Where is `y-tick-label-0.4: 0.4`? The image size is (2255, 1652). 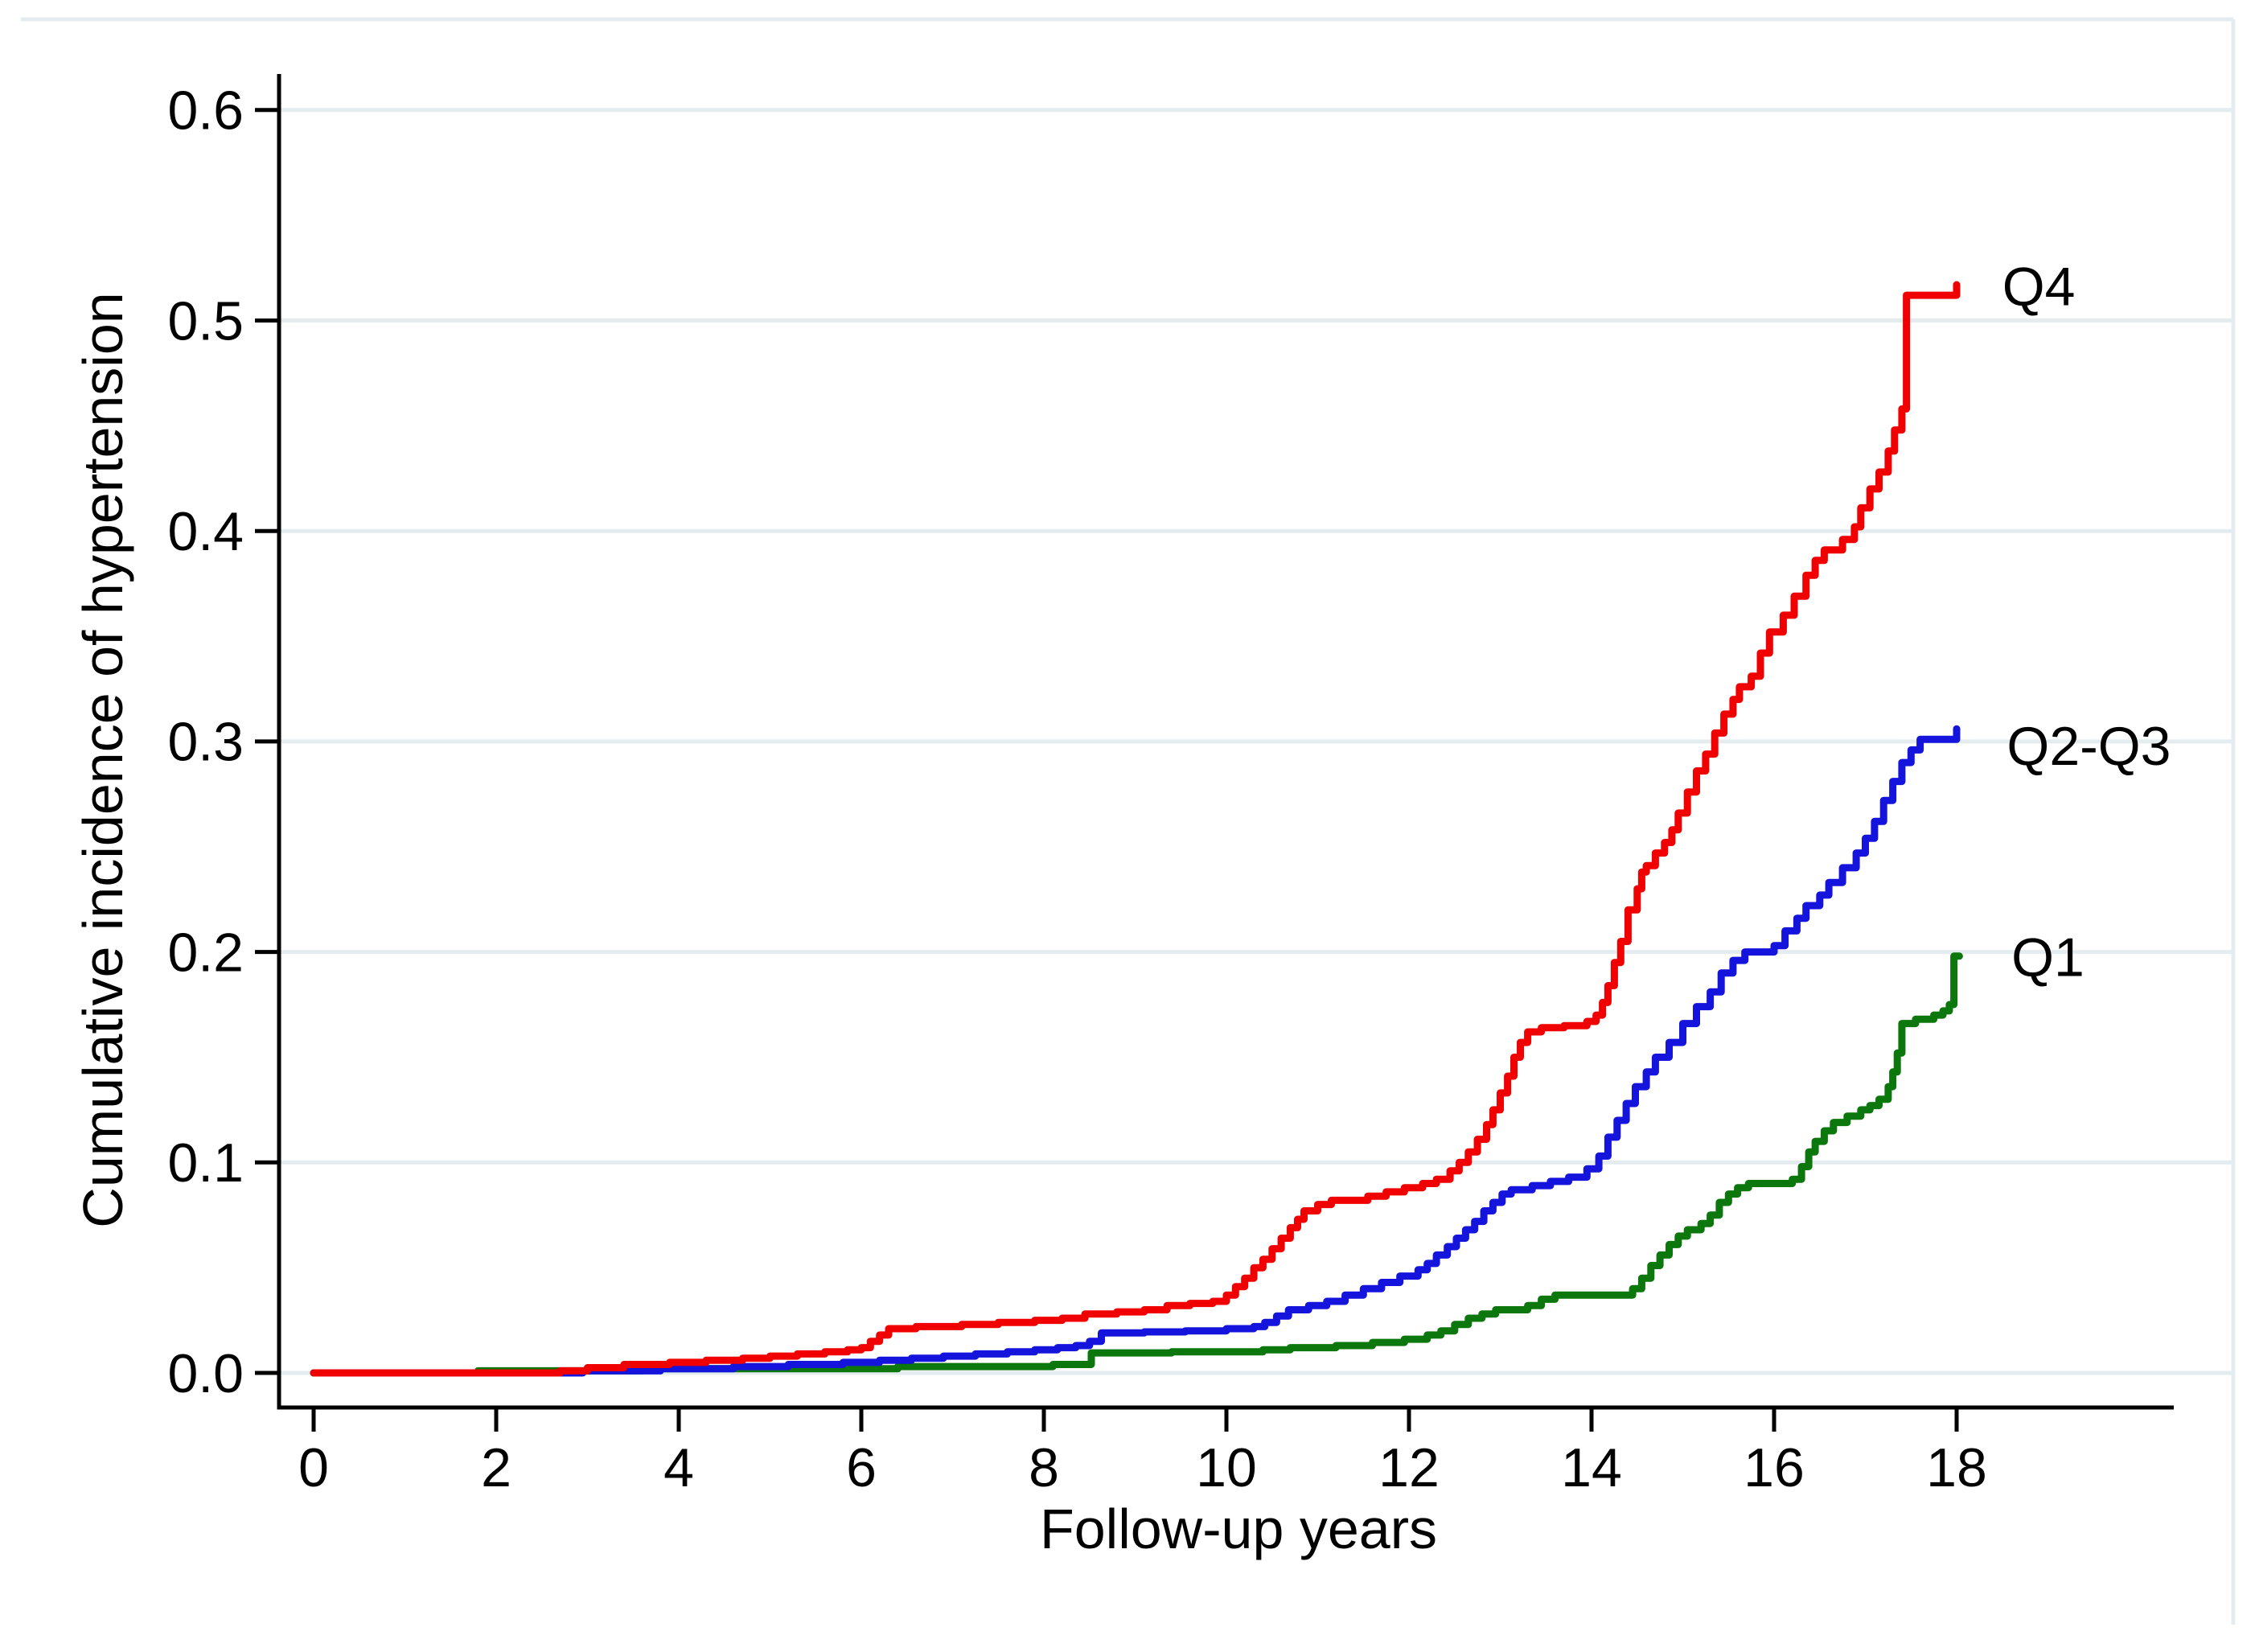 y-tick-label-0.4: 0.4 is located at coordinates (205, 531).